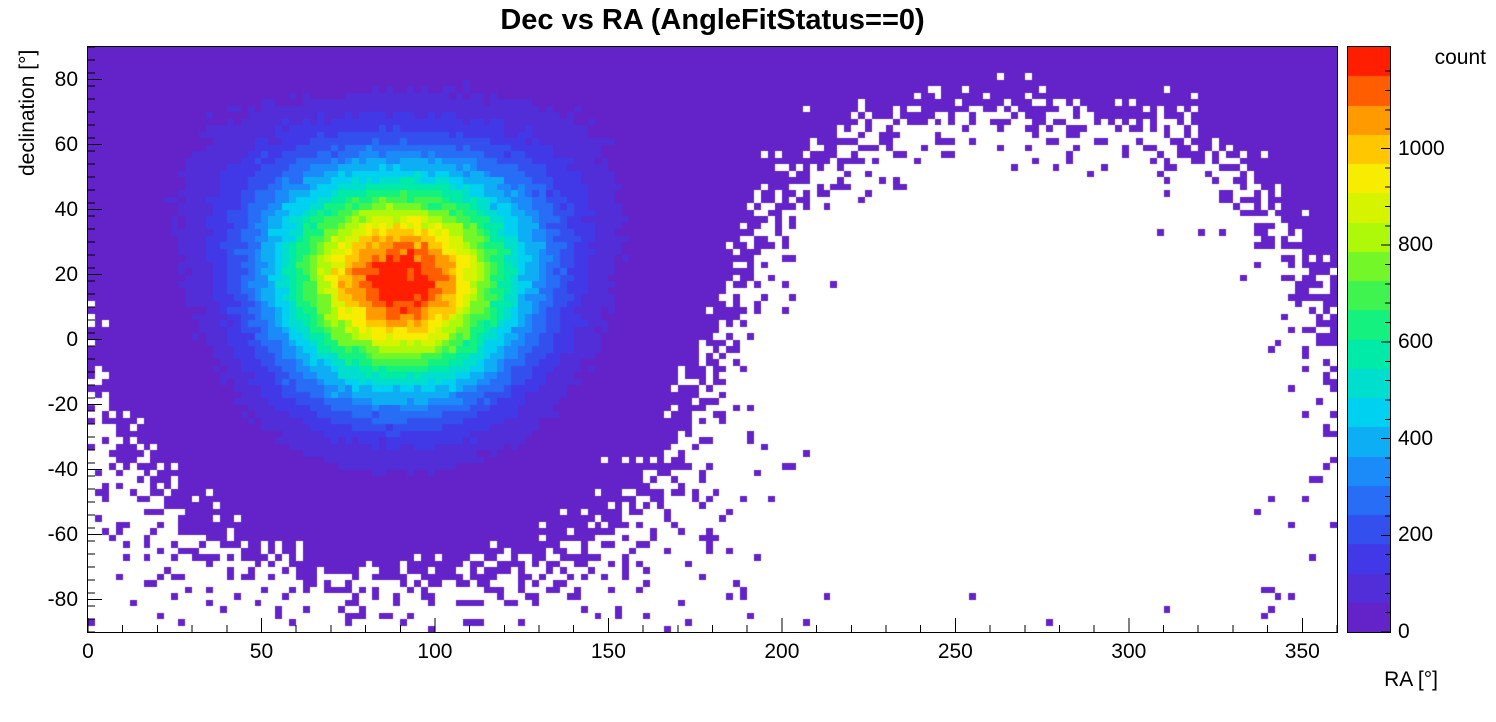 The image size is (1496, 722). Describe the element at coordinates (1416, 341) in the screenshot. I see `z-tick-label: 600` at that location.